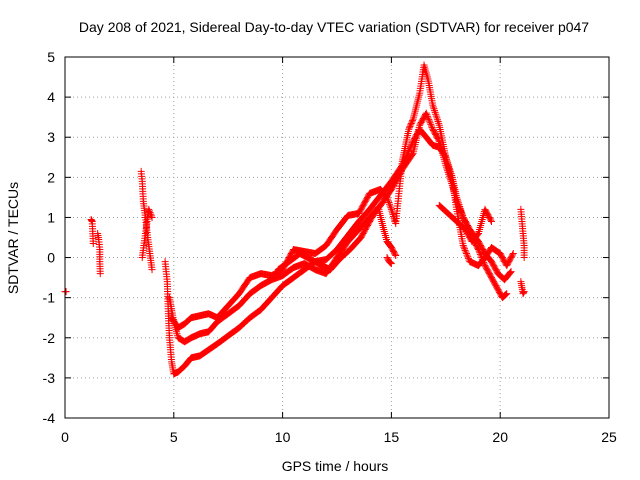 This screenshot has width=640, height=480. I want to click on y-tick-label: -3, so click(49, 378).